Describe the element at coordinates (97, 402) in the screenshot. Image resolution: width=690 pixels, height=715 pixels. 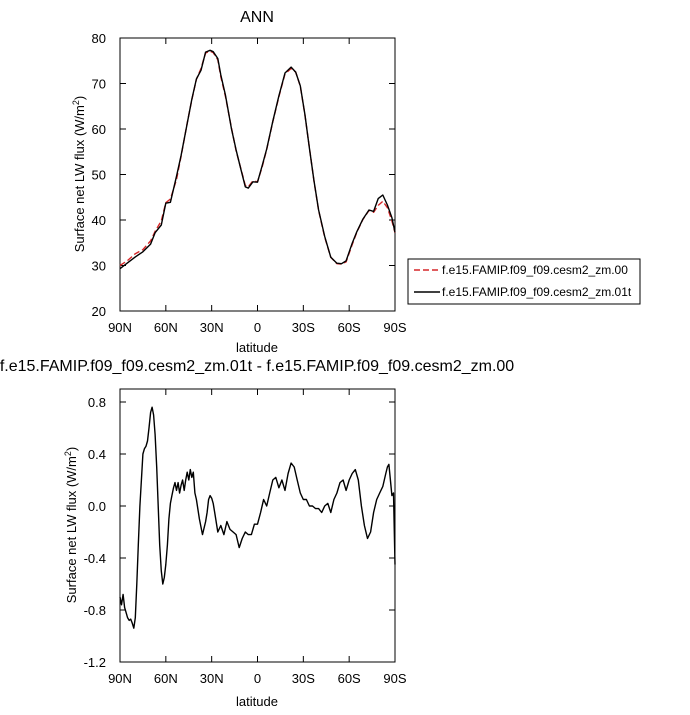
I see `bottom-y-tick-label-5: 0.8` at that location.